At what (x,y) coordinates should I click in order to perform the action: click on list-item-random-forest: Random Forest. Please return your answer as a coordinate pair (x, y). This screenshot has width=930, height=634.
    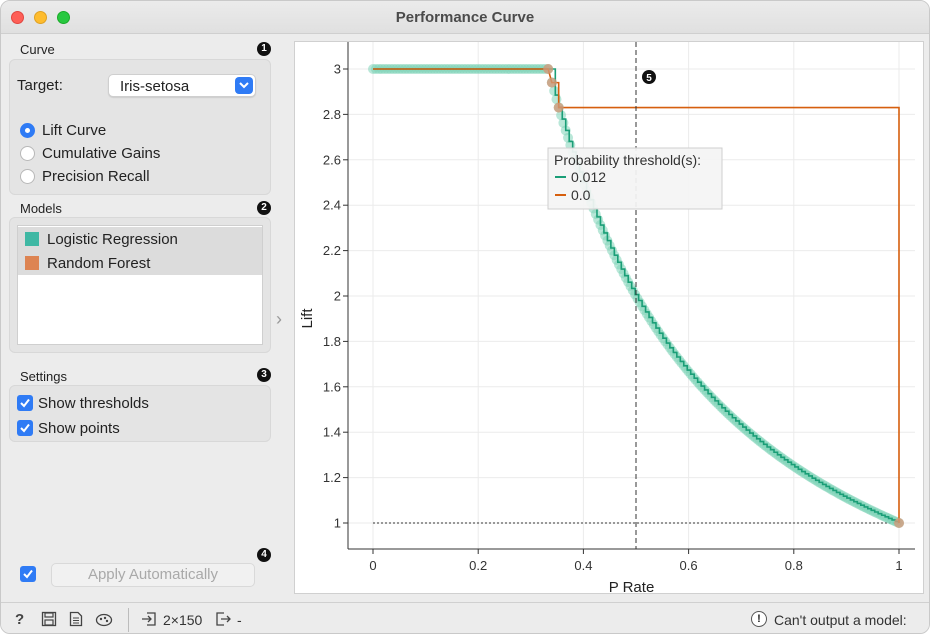
    Looking at the image, I should click on (140, 263).